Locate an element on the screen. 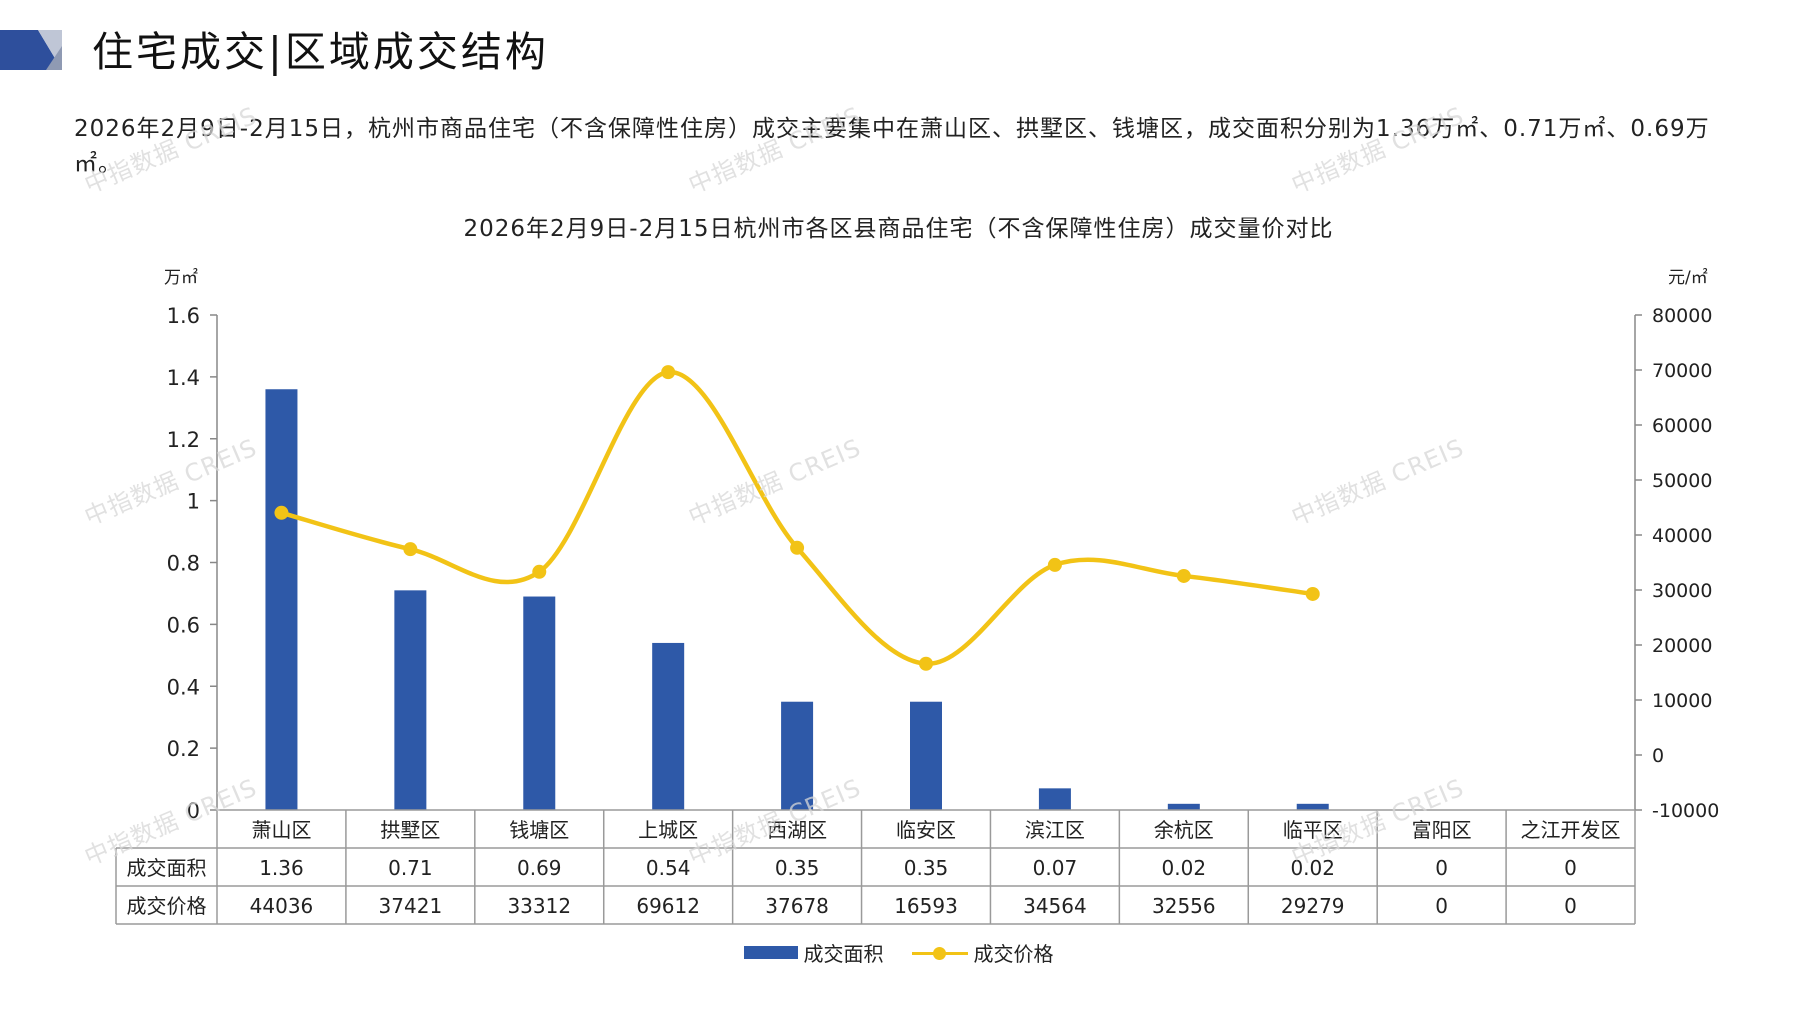 The image size is (1797, 1010). legend-label-area: 成交面积 is located at coordinates (843, 954).